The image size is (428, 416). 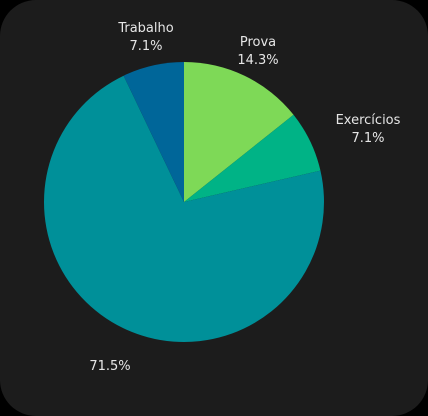 What do you see at coordinates (257, 60) in the screenshot?
I see `slice-value-label: 14.3%` at bounding box center [257, 60].